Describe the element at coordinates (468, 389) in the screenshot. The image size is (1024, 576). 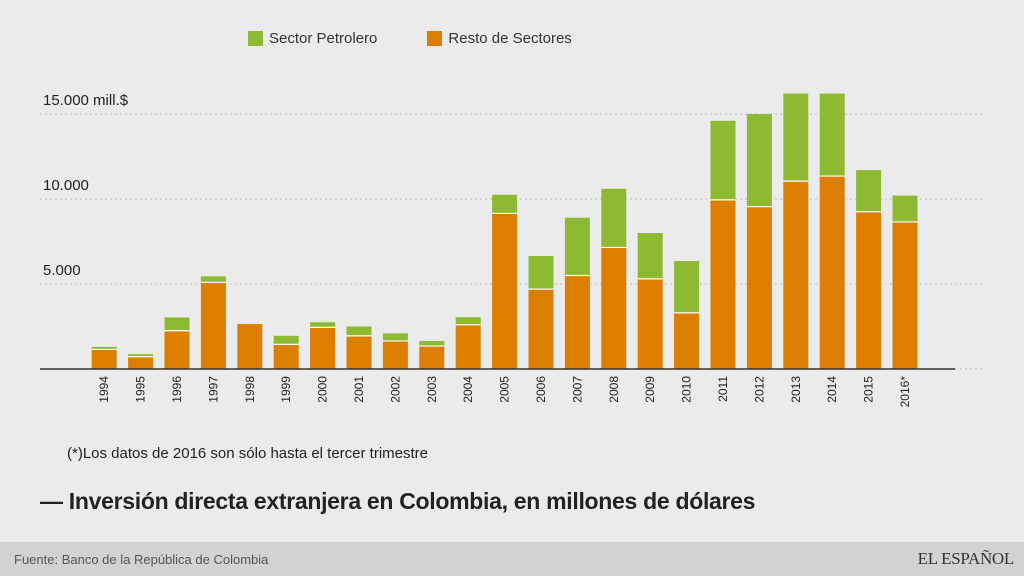
I see `xtick-label-2004: 2004` at that location.